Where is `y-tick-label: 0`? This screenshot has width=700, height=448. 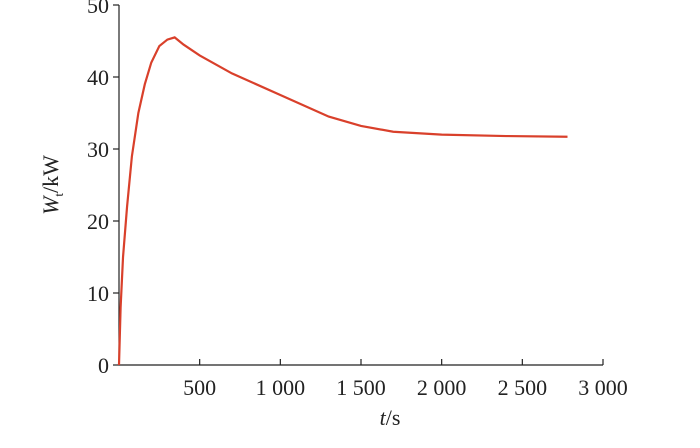
y-tick-label: 0 is located at coordinates (103, 365).